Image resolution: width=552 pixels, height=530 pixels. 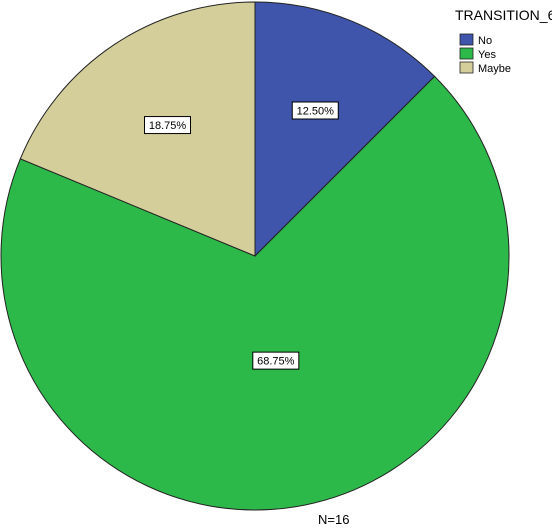 I want to click on data-label-maybe: 18.75%, so click(x=168, y=125).